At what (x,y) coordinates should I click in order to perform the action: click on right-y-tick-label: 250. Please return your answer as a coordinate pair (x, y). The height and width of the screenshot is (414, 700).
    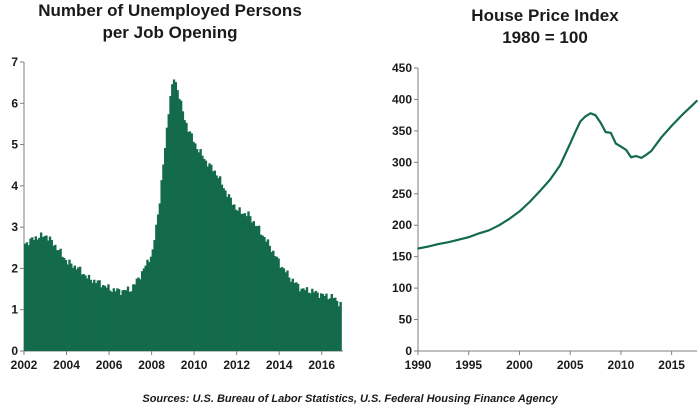
    Looking at the image, I should click on (402, 194).